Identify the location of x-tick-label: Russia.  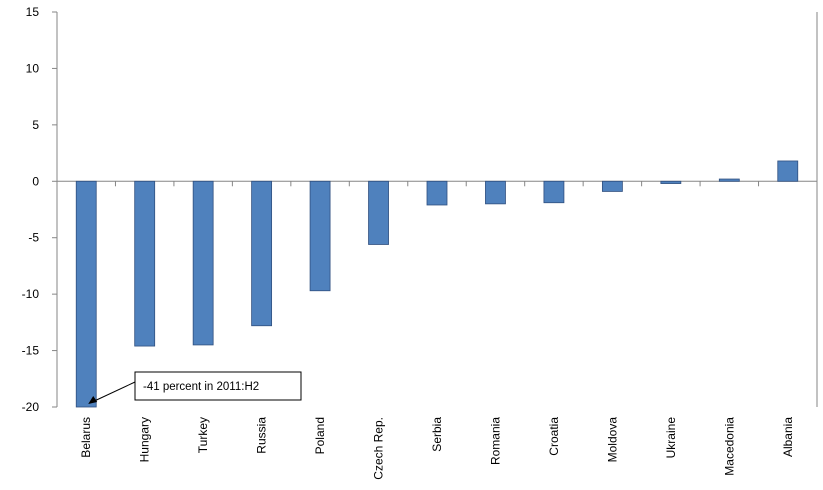
(262, 435).